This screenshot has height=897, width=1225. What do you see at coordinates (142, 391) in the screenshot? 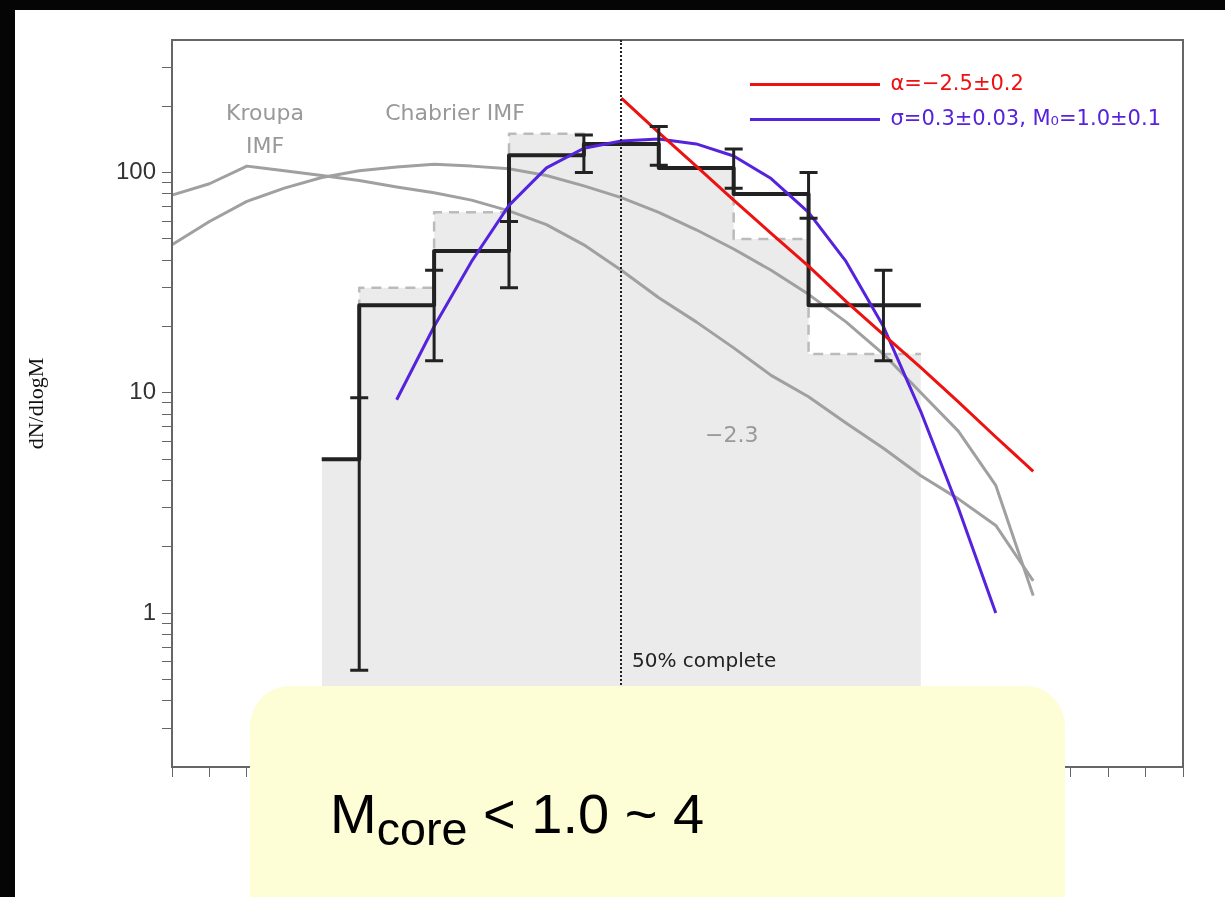
I see `y-tick-label: 10` at bounding box center [142, 391].